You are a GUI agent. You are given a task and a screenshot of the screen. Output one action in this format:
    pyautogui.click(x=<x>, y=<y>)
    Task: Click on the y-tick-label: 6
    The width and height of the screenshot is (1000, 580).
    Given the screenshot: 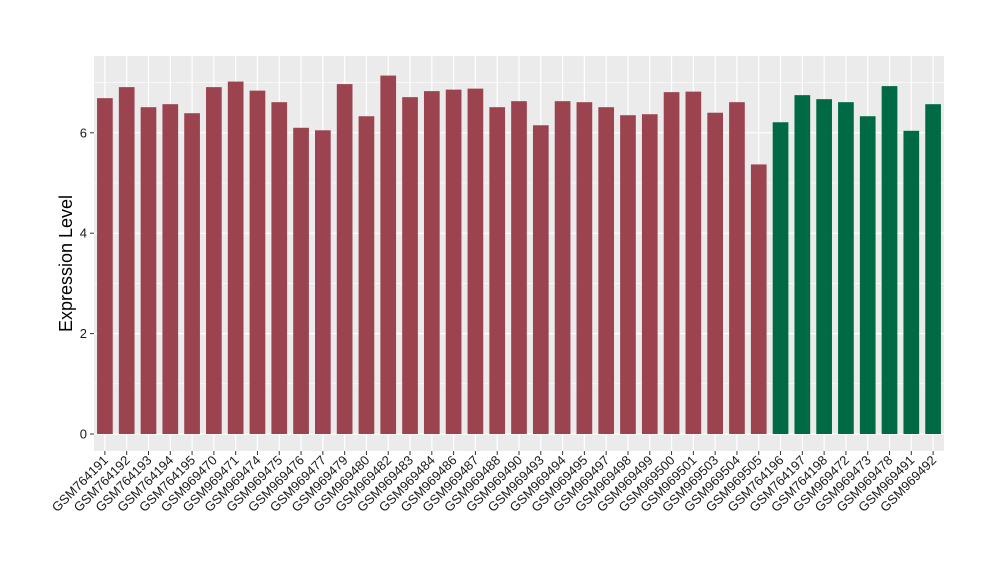 What is the action you would take?
    pyautogui.click(x=83, y=132)
    